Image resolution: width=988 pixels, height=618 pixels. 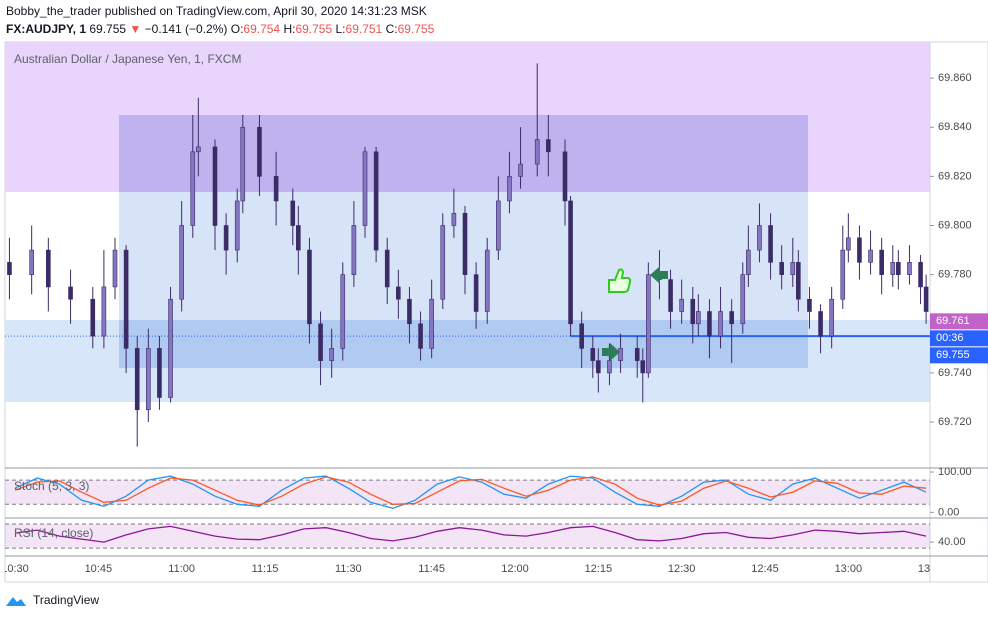 I want to click on arrow-left, so click(x=659, y=275).